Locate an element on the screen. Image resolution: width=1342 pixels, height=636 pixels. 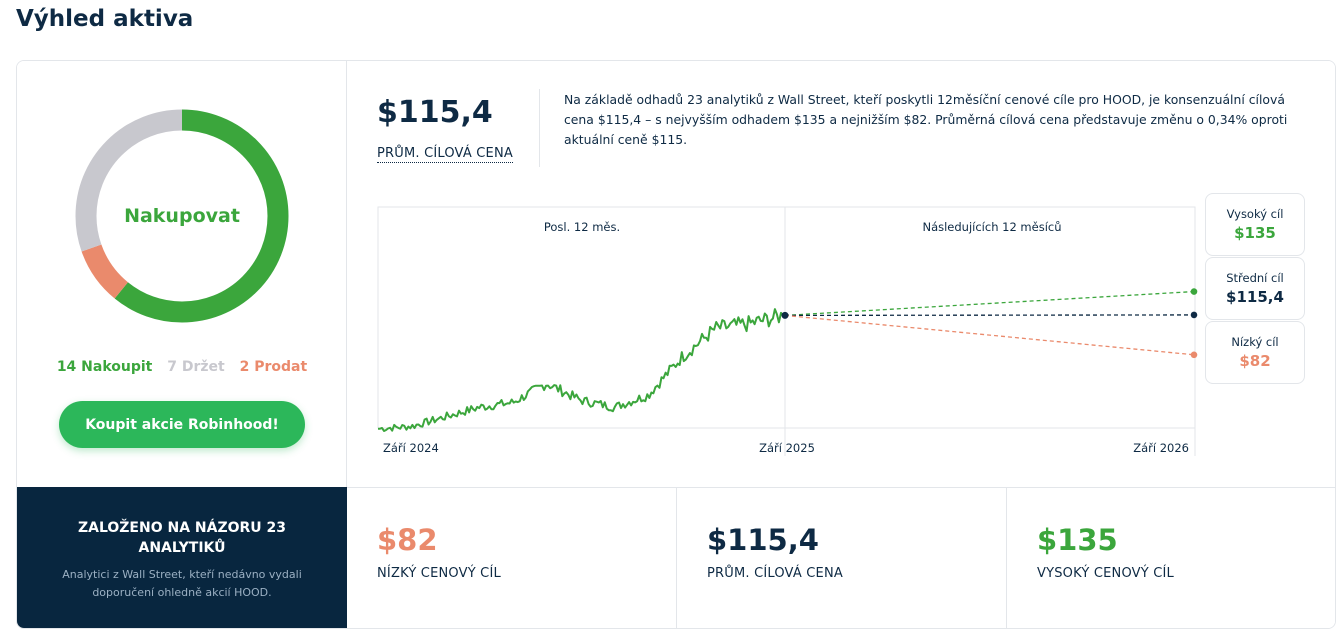
high-target-value: $135 is located at coordinates (1255, 233).